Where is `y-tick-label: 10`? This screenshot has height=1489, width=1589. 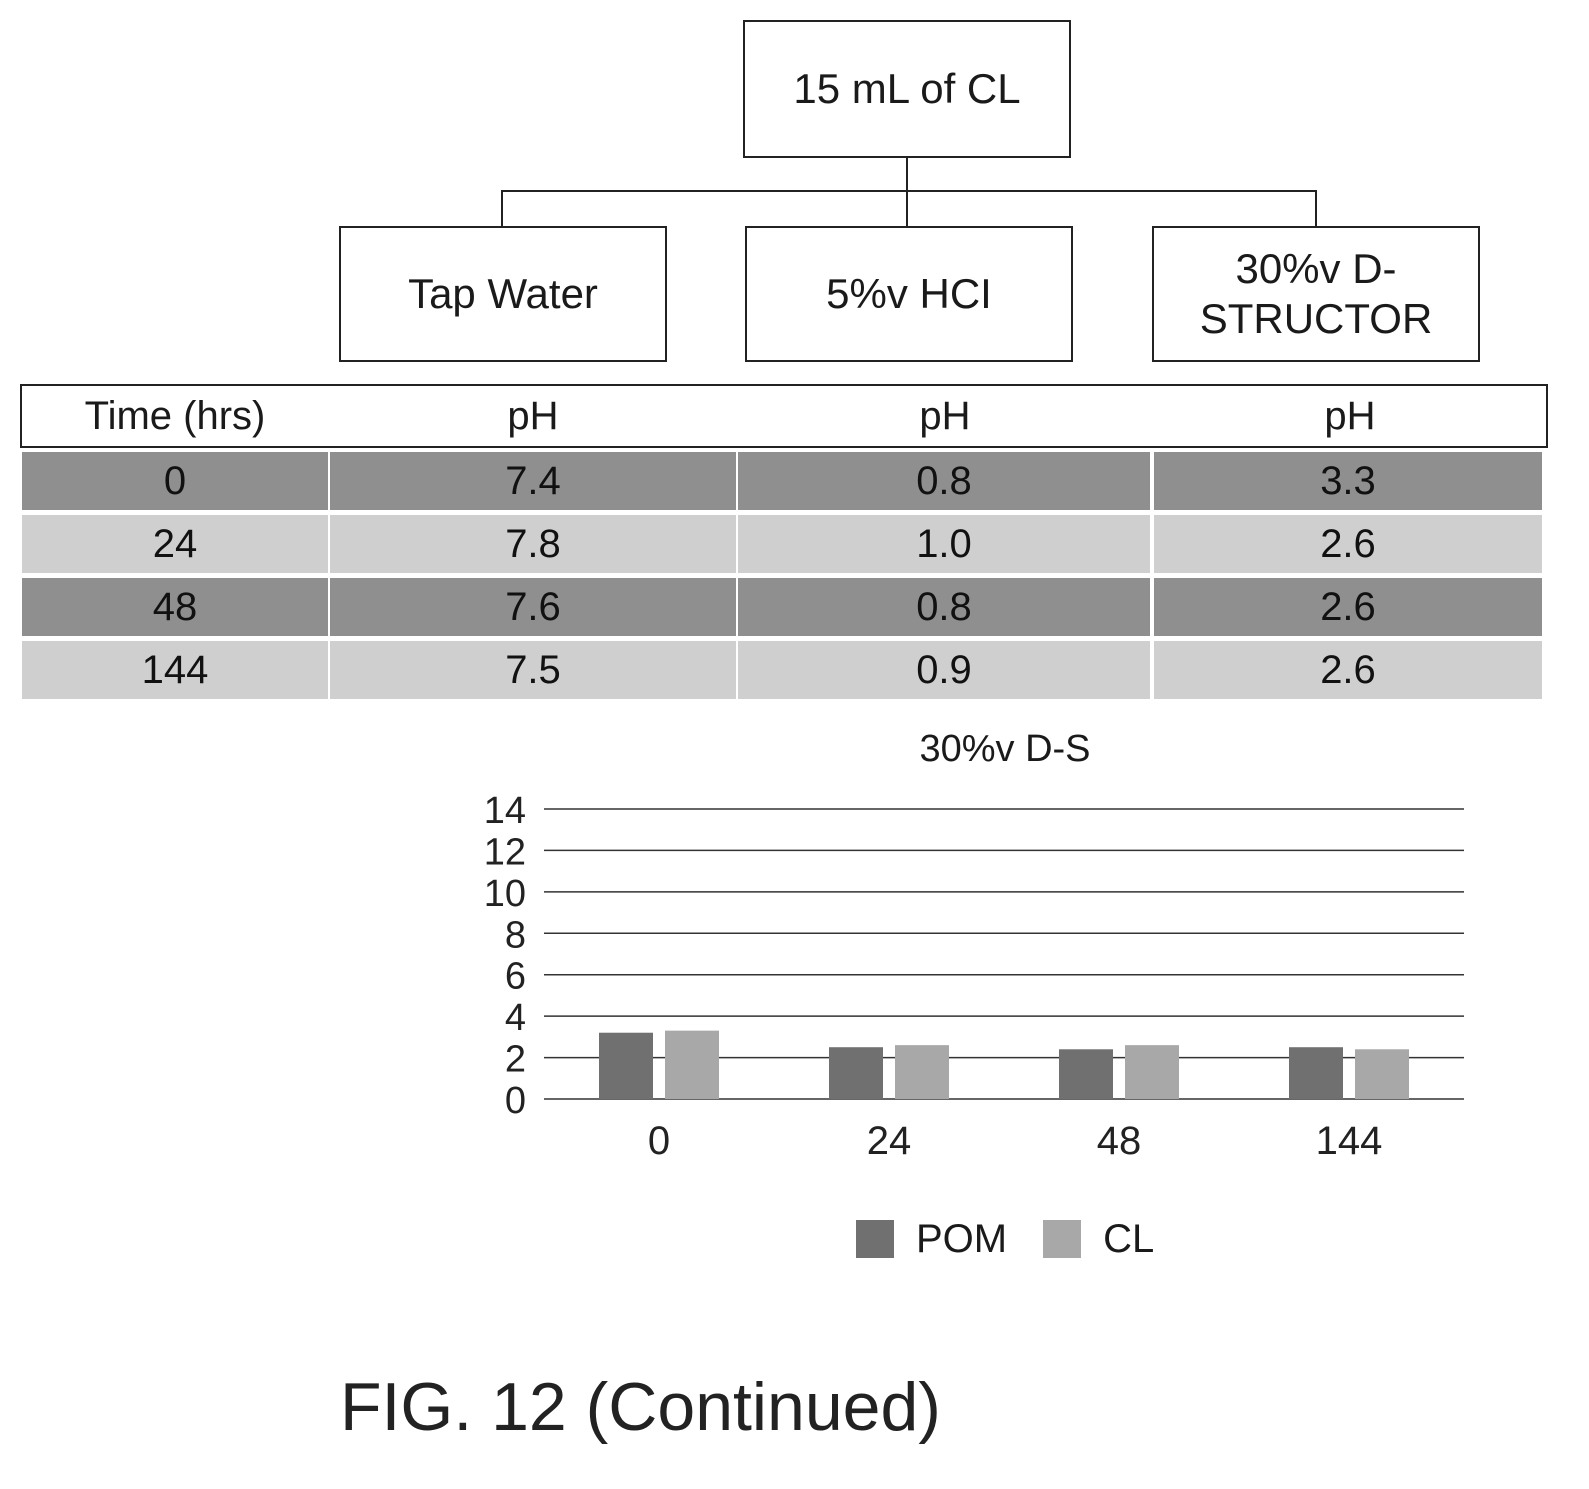
y-tick-label: 10 is located at coordinates (505, 894).